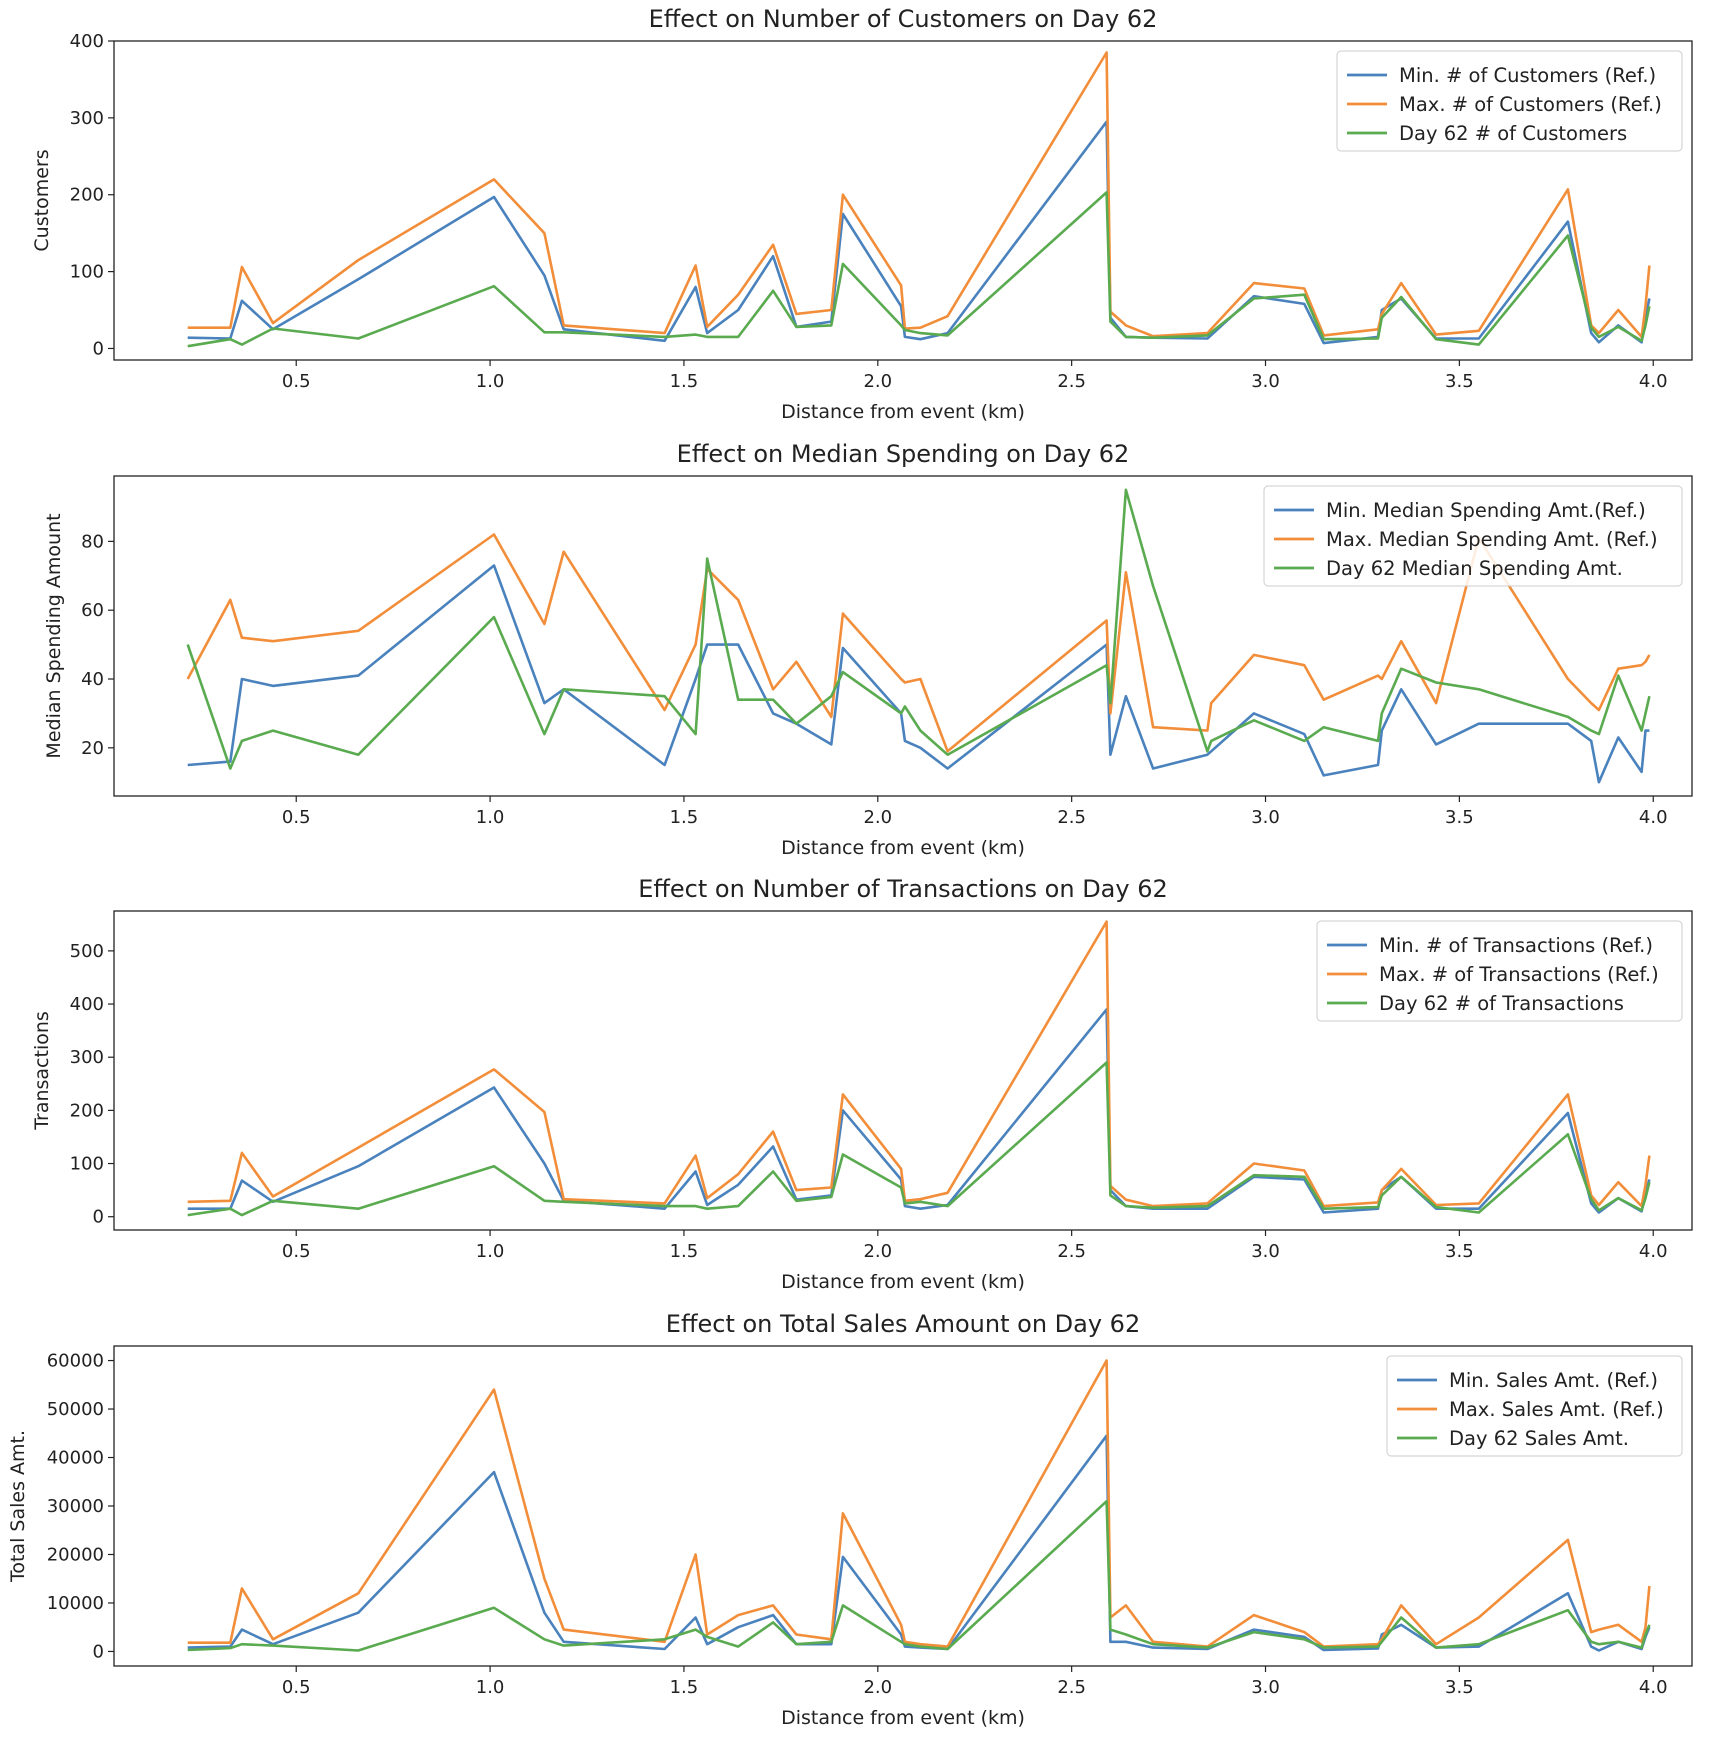 The image size is (1728, 1742). What do you see at coordinates (1553, 1380) in the screenshot?
I see `legend-entry: Min. Sales Amt. (Ref.)` at bounding box center [1553, 1380].